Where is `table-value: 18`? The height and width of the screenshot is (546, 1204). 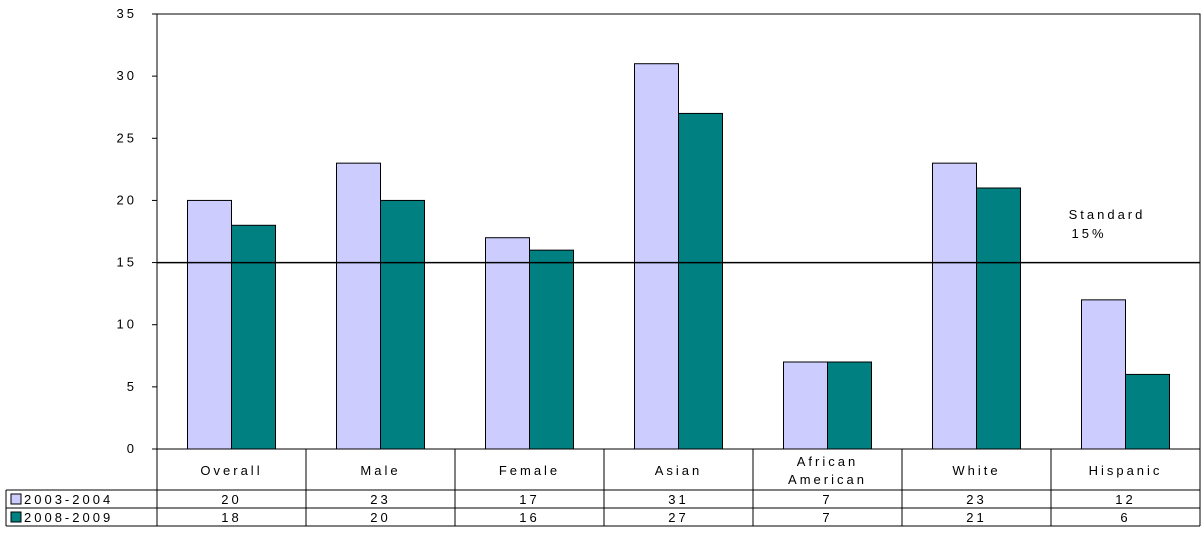 table-value: 18 is located at coordinates (231, 517).